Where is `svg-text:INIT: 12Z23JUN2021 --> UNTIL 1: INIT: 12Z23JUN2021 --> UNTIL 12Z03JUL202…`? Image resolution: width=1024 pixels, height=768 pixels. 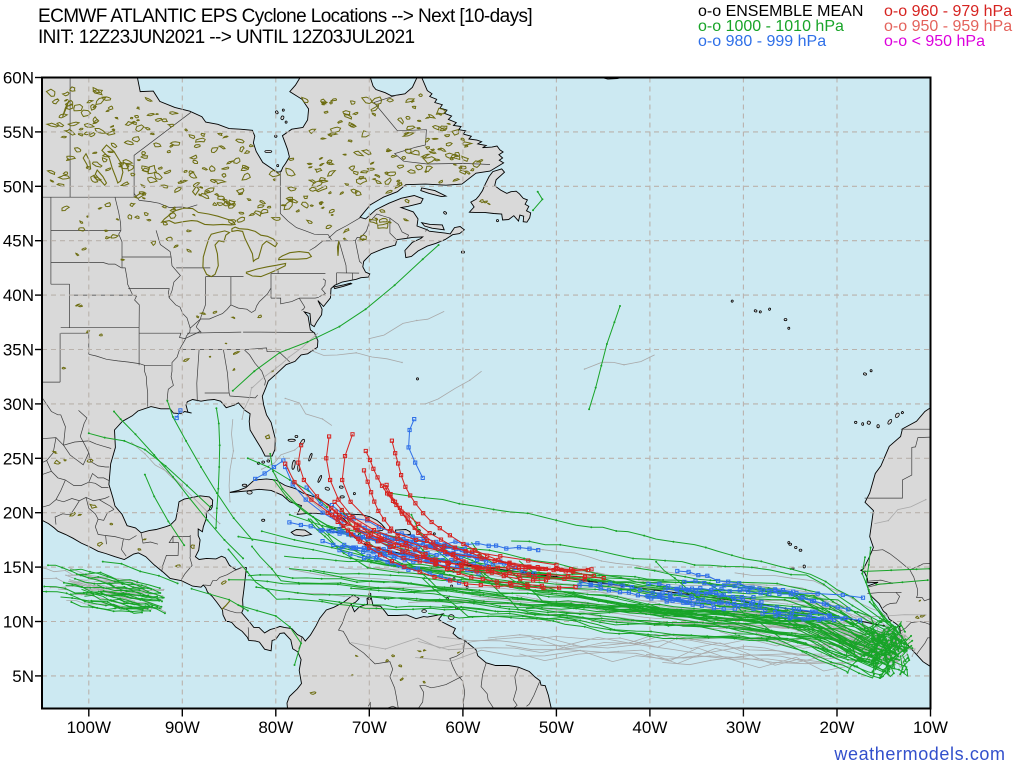 svg-text:INIT: 12Z23JUN2021 --> UNTIL 1: INIT: 12Z23JUN2021 --> UNTIL 12Z03JUL202… is located at coordinates (226, 37).